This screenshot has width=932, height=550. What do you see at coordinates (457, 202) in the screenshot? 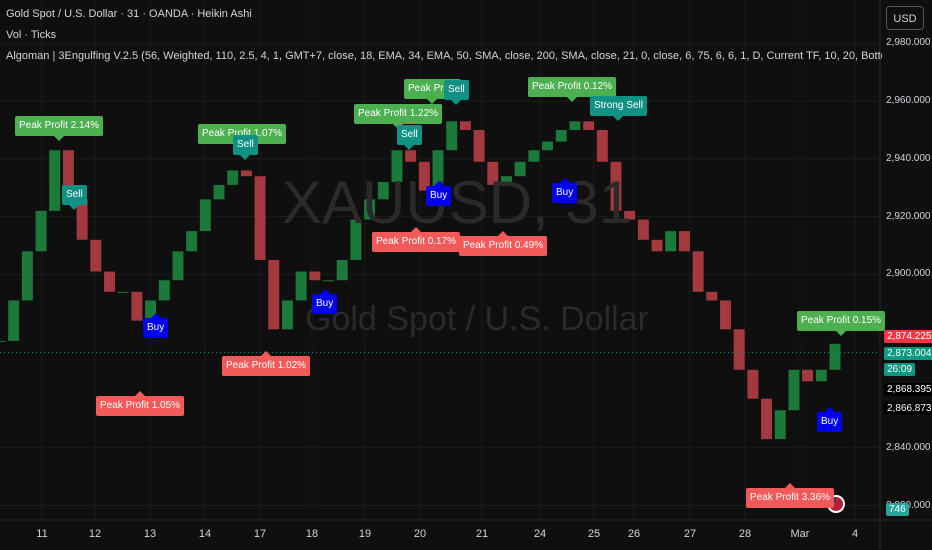
I see `watermark-symbol: XAUUSD, 31` at bounding box center [457, 202].